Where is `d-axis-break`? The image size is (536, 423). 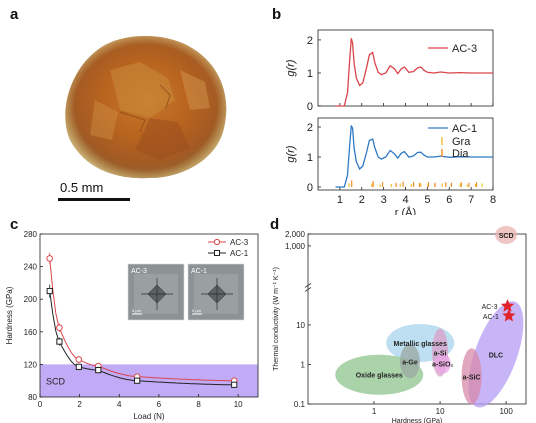 d-axis-break is located at coordinates (308, 289).